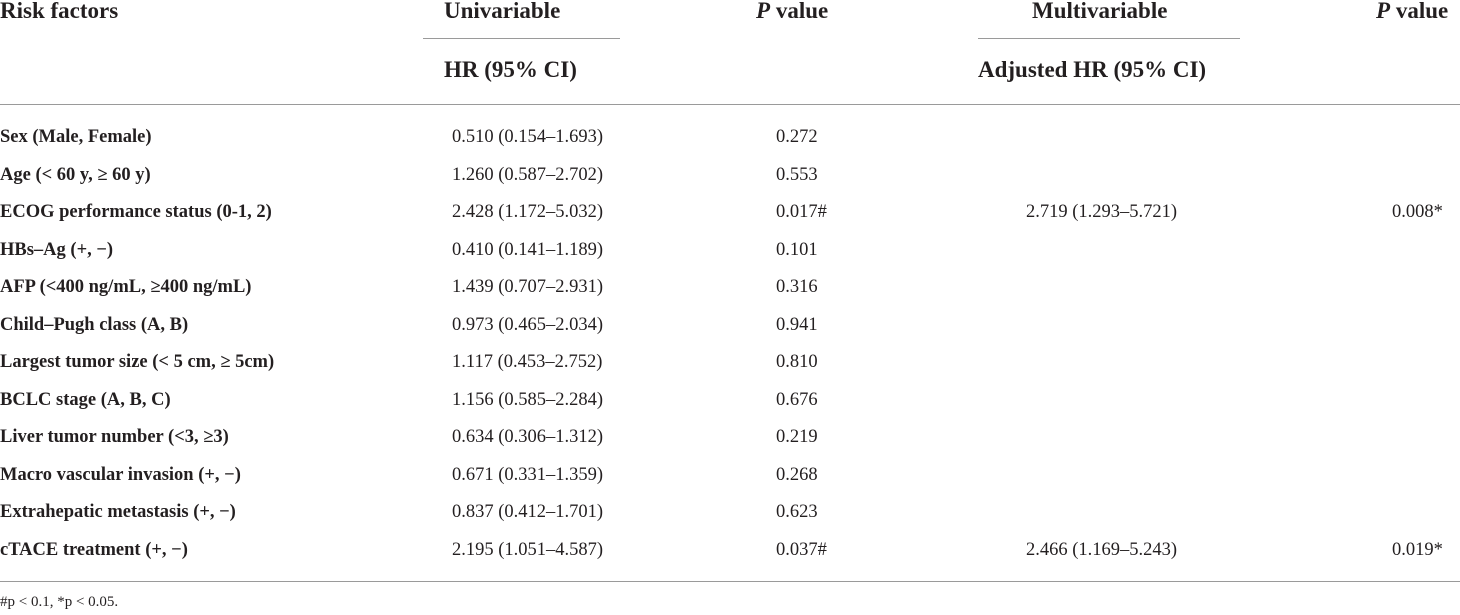 The width and height of the screenshot is (1460, 615). I want to click on hr-cell: 0.671 (0.331–1.359), so click(528, 475).